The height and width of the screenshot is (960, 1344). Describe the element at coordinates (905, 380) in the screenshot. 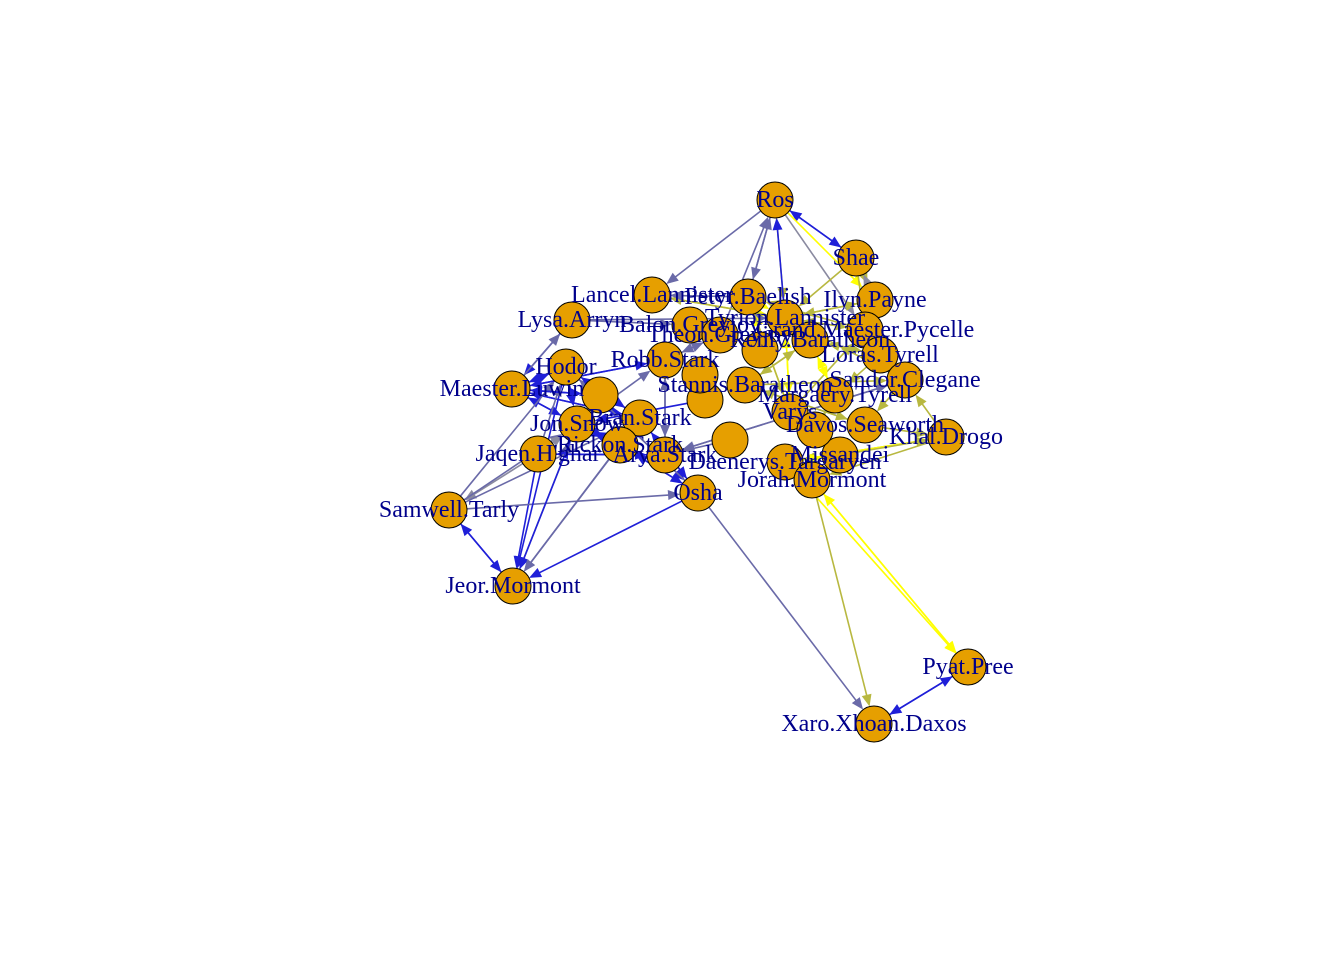

I see `node-sandor` at that location.